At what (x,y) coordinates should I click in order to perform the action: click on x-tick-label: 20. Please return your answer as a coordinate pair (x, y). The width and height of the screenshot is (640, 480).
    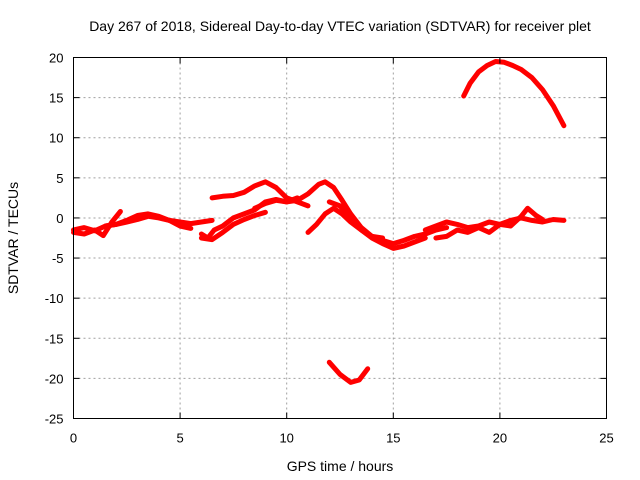
    Looking at the image, I should click on (500, 438).